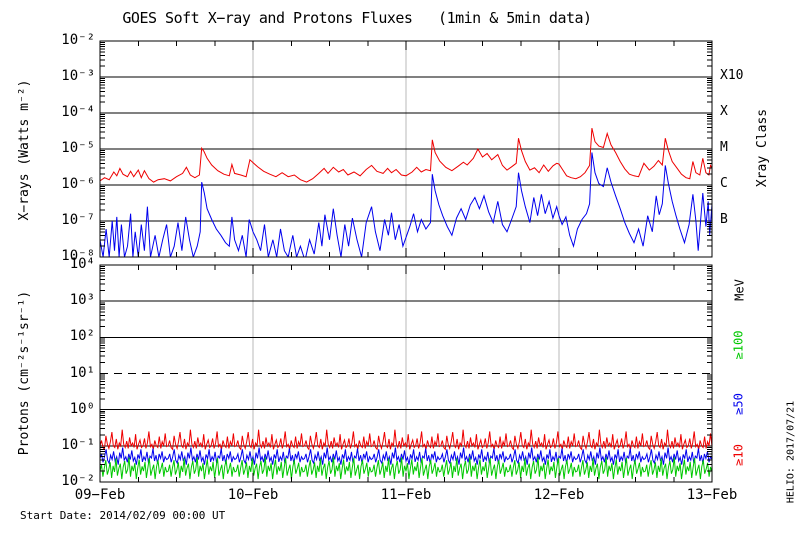 This screenshot has width=800, height=534. I want to click on xtick-label-10−Feb: 10−Feb, so click(253, 495).